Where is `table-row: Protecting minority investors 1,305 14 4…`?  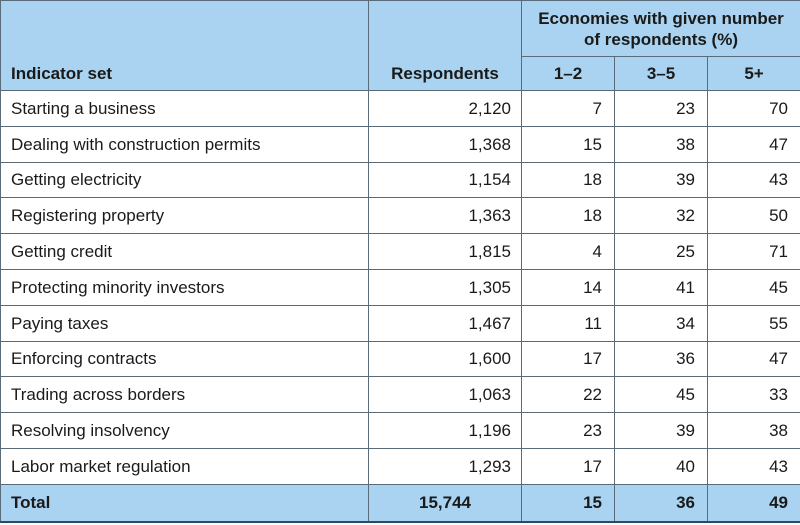 table-row: Protecting minority investors 1,305 14 4… is located at coordinates (400, 287).